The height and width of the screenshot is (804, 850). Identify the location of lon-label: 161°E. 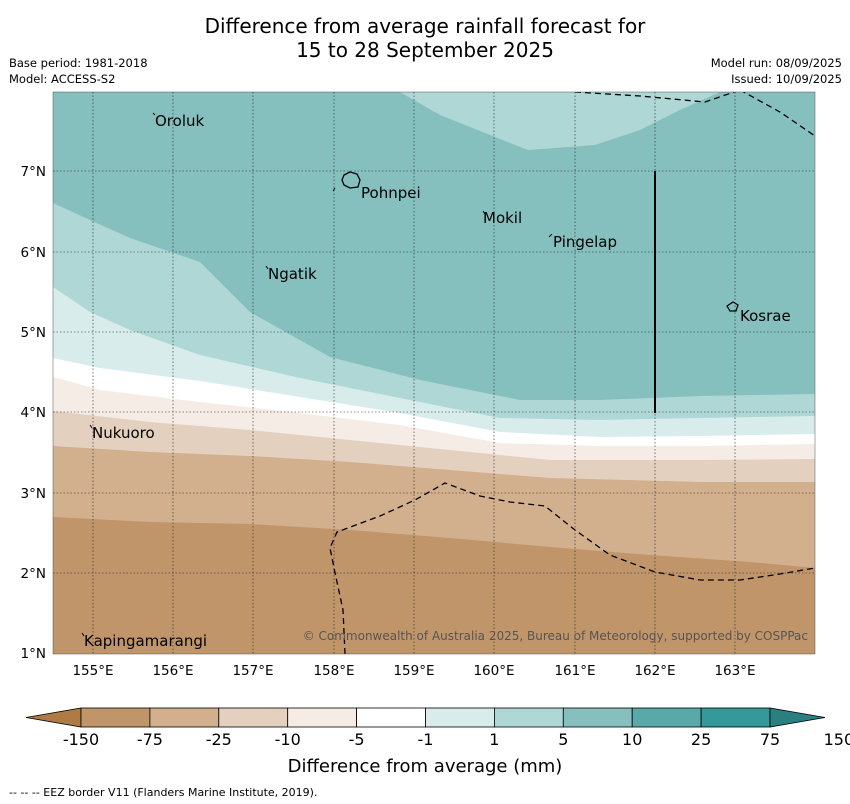
(574, 671).